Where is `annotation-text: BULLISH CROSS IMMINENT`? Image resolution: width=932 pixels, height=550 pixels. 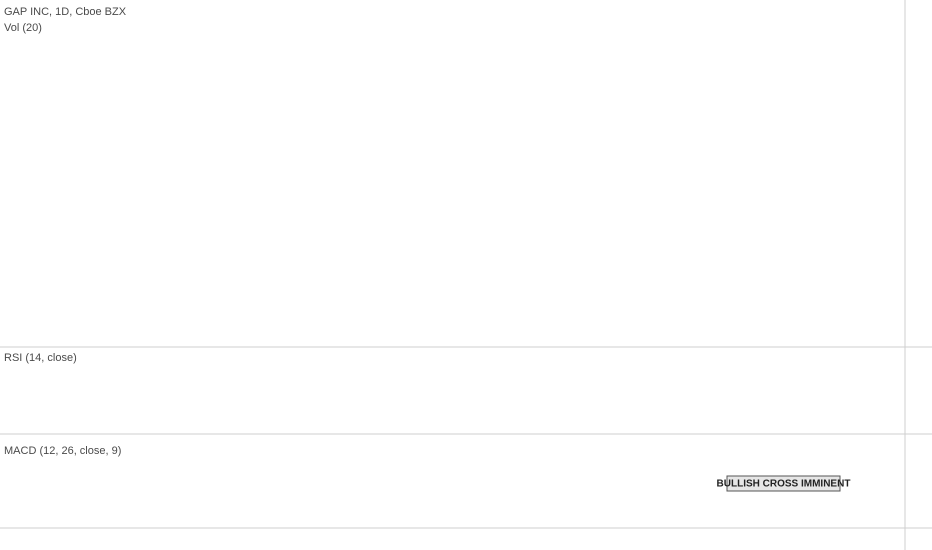 annotation-text: BULLISH CROSS IMMINENT is located at coordinates (784, 484).